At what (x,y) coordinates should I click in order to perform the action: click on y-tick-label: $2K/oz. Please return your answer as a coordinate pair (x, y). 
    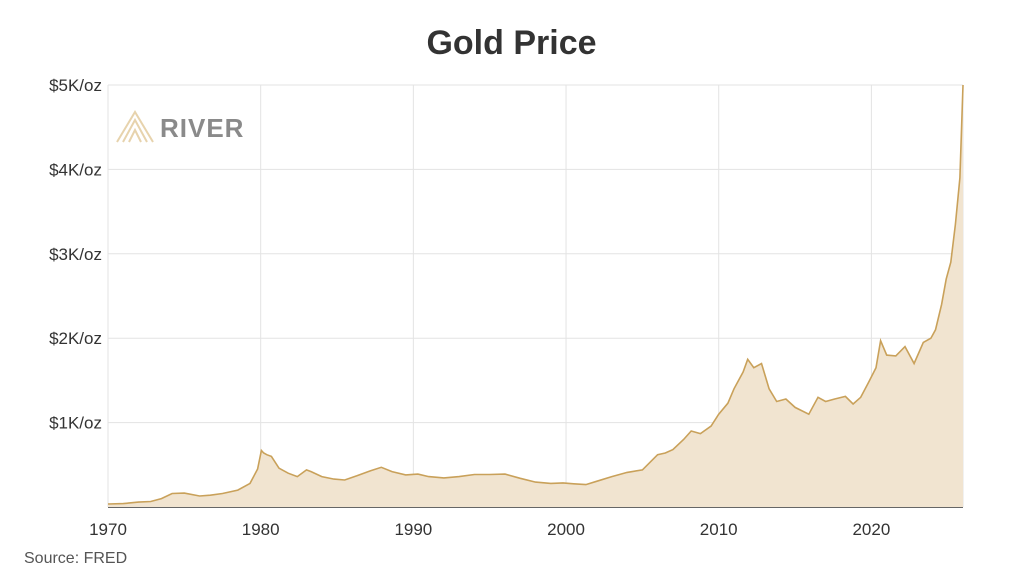
    Looking at the image, I should click on (75, 338).